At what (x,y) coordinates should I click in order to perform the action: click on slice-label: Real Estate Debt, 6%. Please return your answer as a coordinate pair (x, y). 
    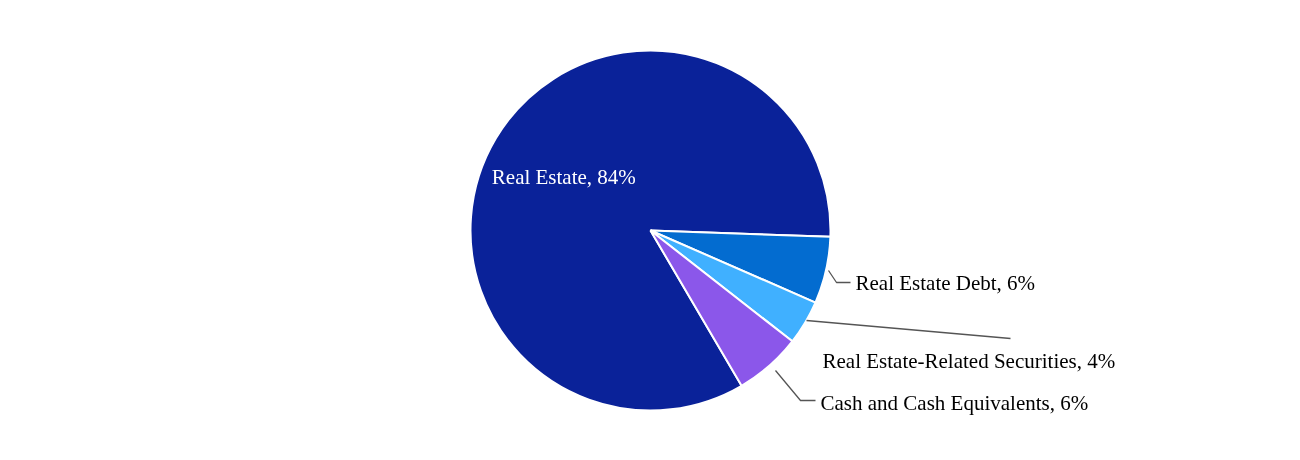
    Looking at the image, I should click on (945, 282).